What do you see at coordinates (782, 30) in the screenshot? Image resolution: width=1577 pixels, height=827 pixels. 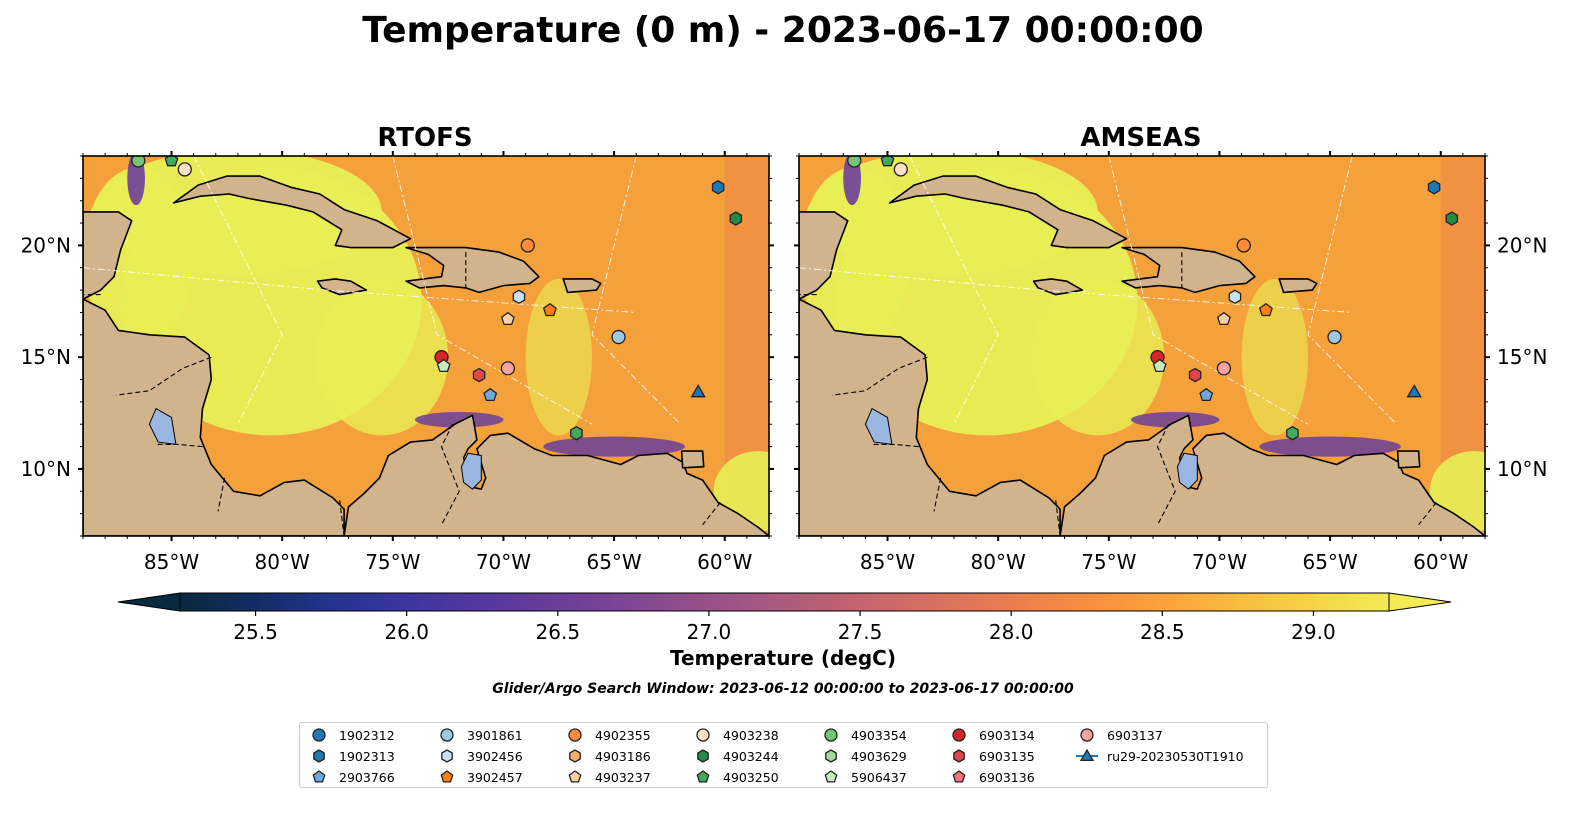 I see `figure-title: Temperature (0 m) - 2023-06-17 00:00:00` at bounding box center [782, 30].